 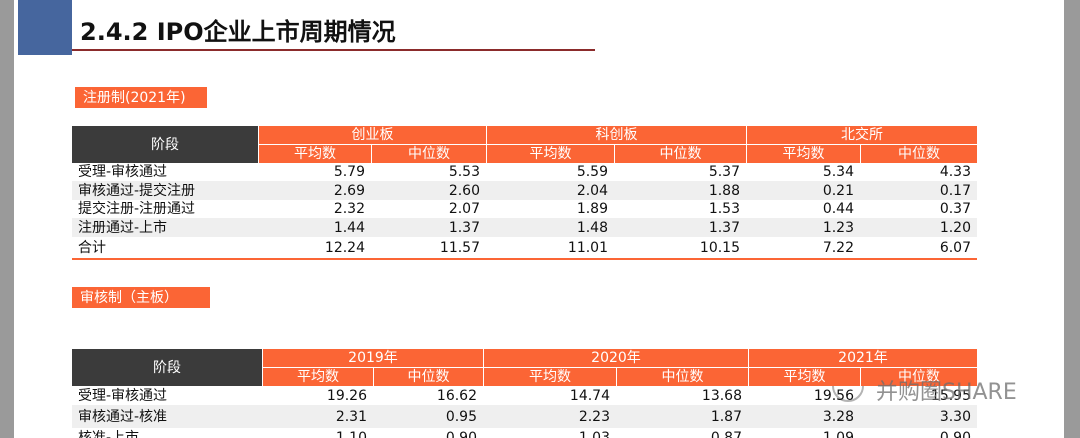 What do you see at coordinates (123, 227) in the screenshot?
I see `stage-cell: 注册通过-上市` at bounding box center [123, 227].